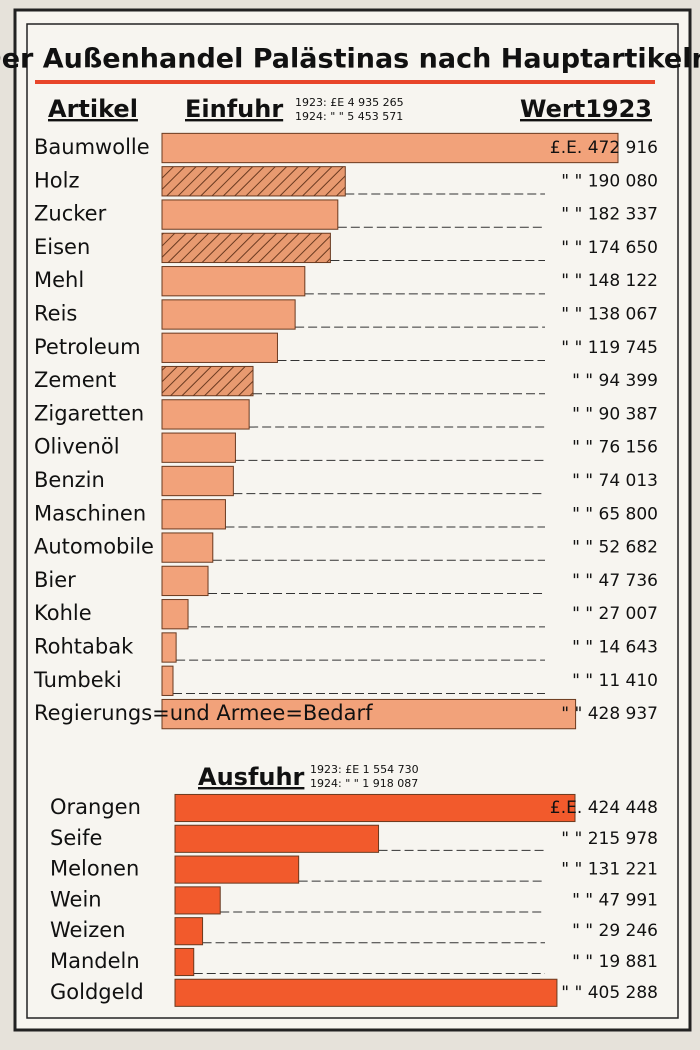 The image size is (700, 1050). Describe the element at coordinates (349, 116) in the screenshot. I see `total-label: 1924: " " 5 453 571` at that location.